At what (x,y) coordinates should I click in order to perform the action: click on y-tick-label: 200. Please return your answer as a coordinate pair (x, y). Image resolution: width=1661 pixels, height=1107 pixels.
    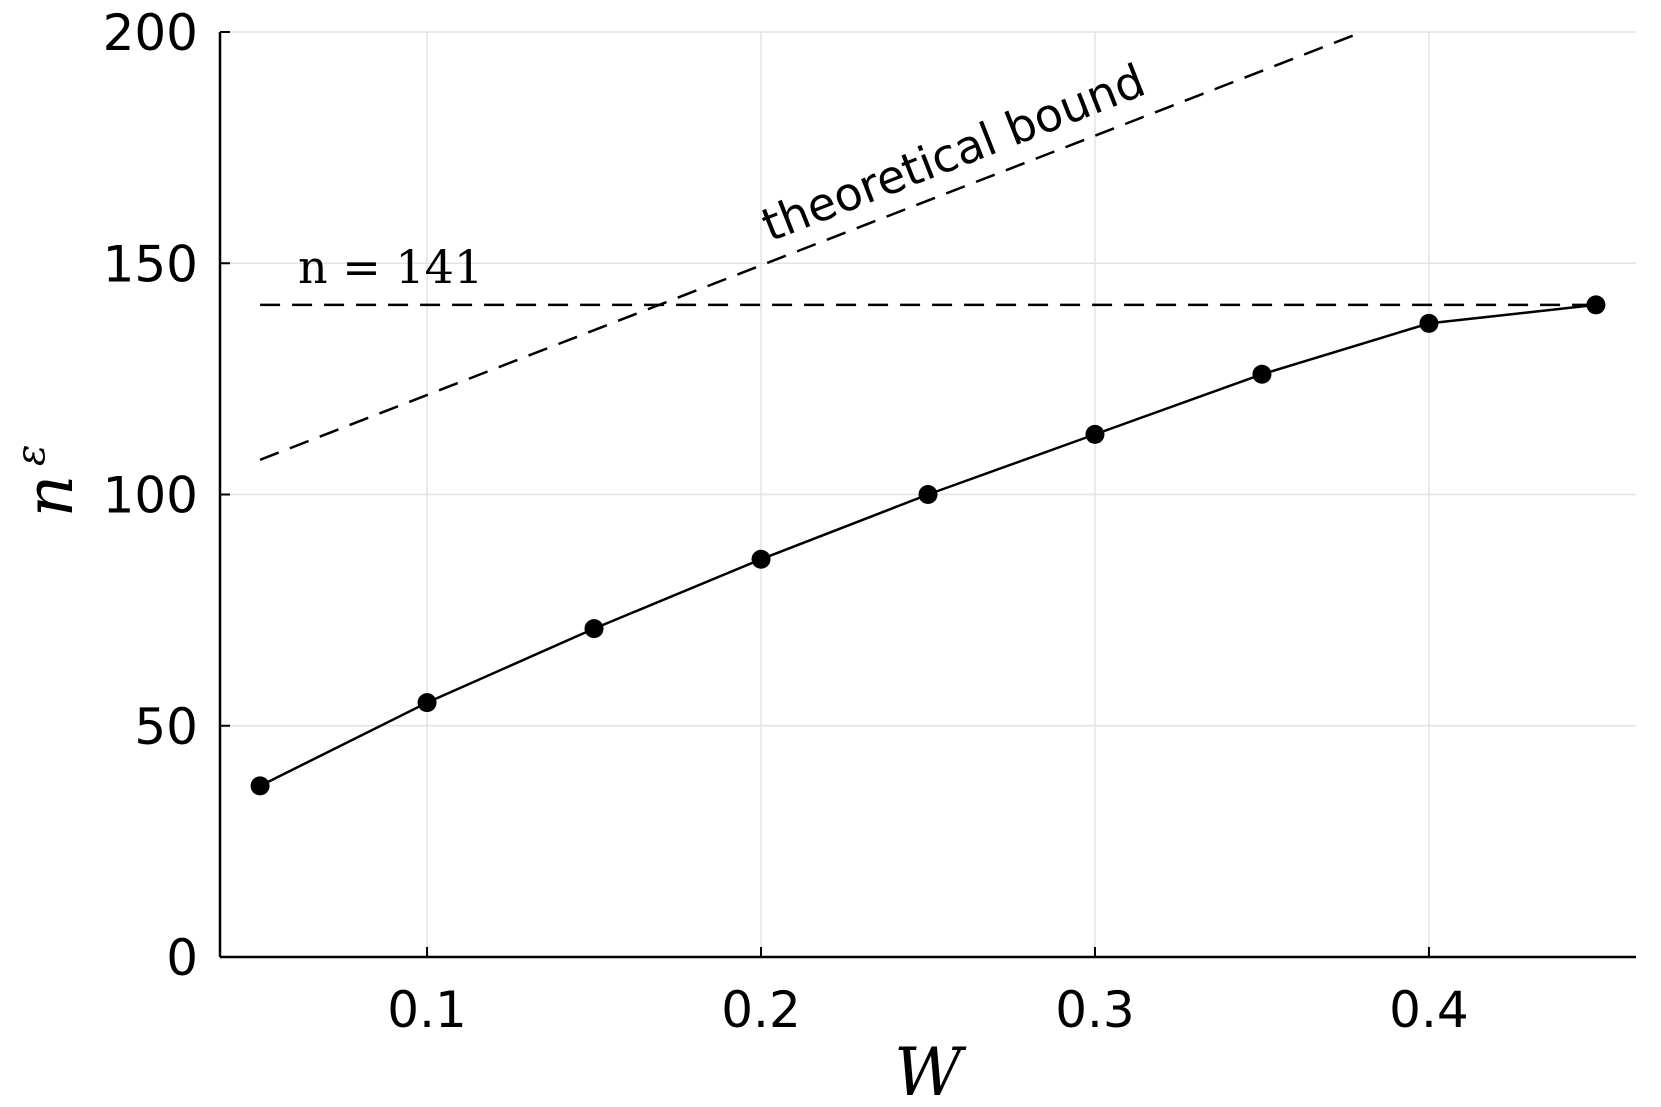
    Looking at the image, I should click on (150, 33).